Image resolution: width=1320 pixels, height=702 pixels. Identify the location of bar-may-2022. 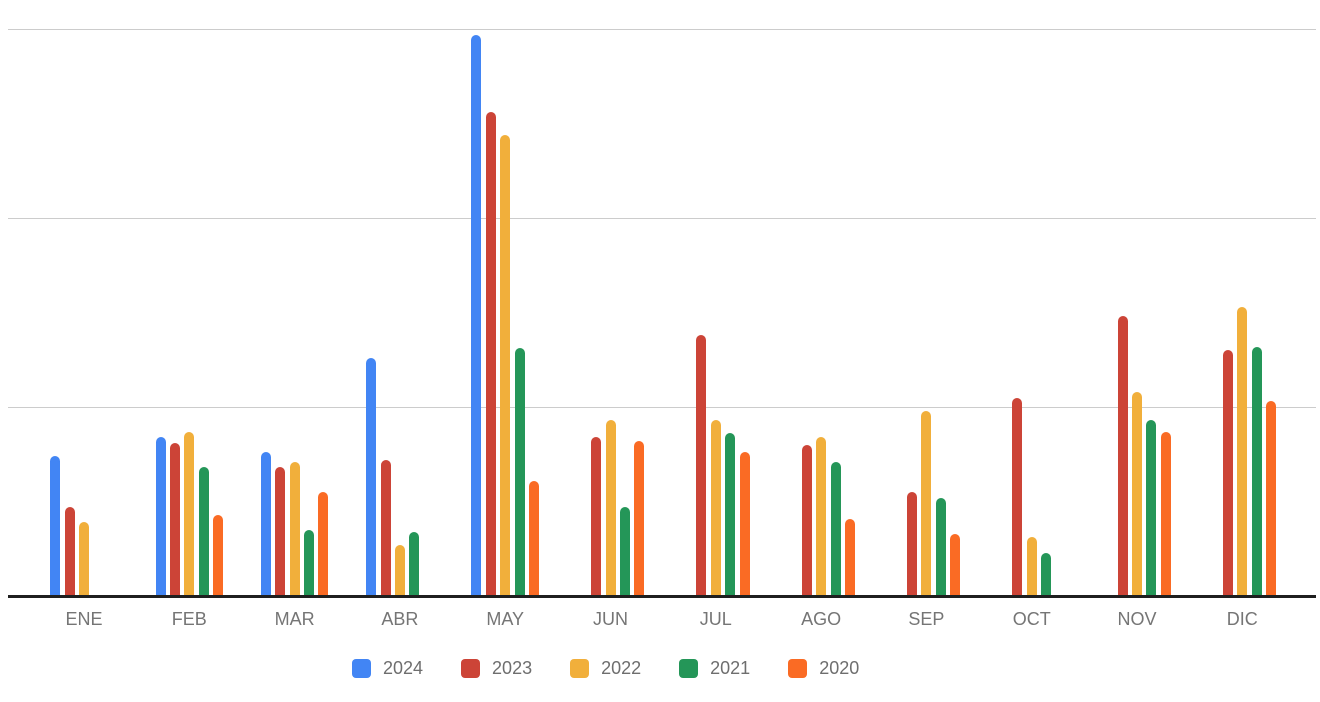
(505, 365).